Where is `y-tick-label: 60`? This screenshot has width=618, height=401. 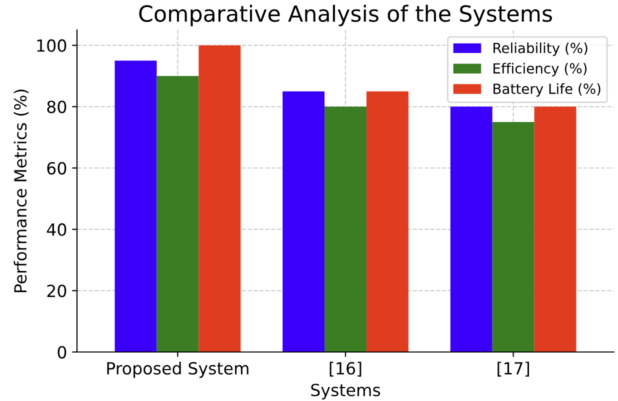 y-tick-label: 60 is located at coordinates (56, 168).